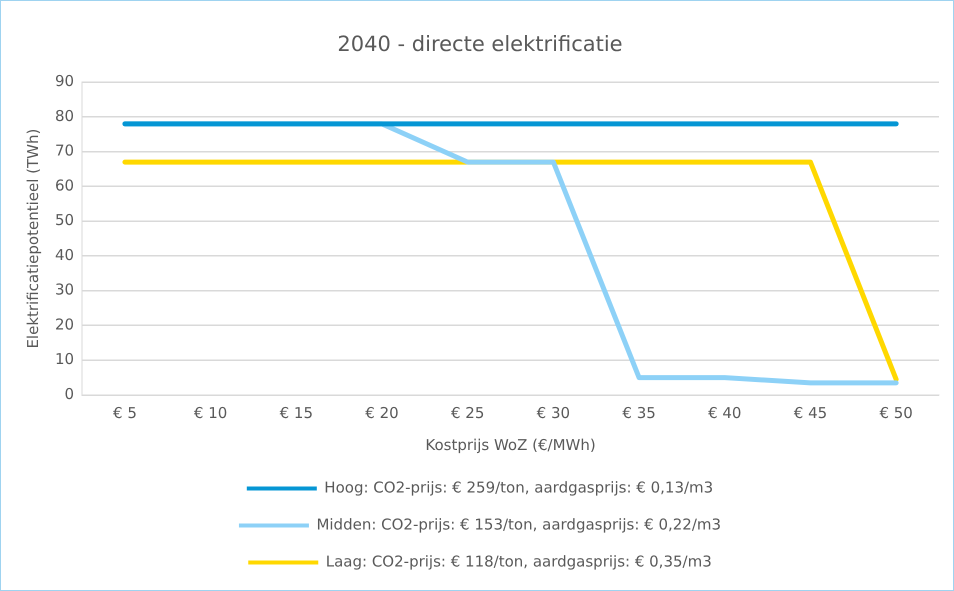 The width and height of the screenshot is (954, 591). I want to click on y-tick-label: 10, so click(64, 359).